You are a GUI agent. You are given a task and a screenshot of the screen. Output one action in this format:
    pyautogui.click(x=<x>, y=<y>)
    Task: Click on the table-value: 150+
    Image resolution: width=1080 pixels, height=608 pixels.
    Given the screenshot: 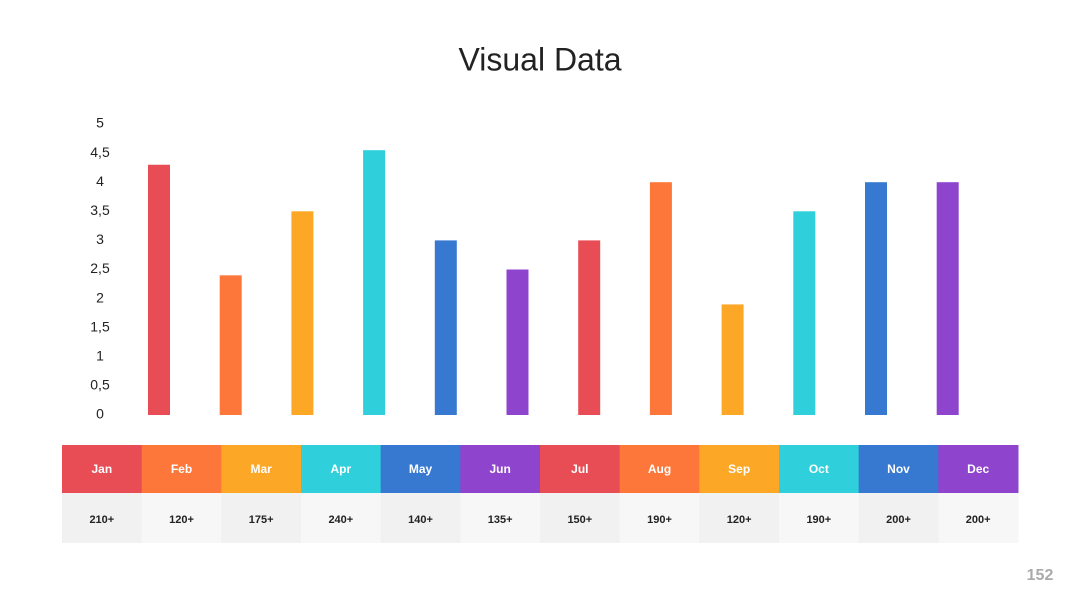 What is the action you would take?
    pyautogui.click(x=579, y=520)
    